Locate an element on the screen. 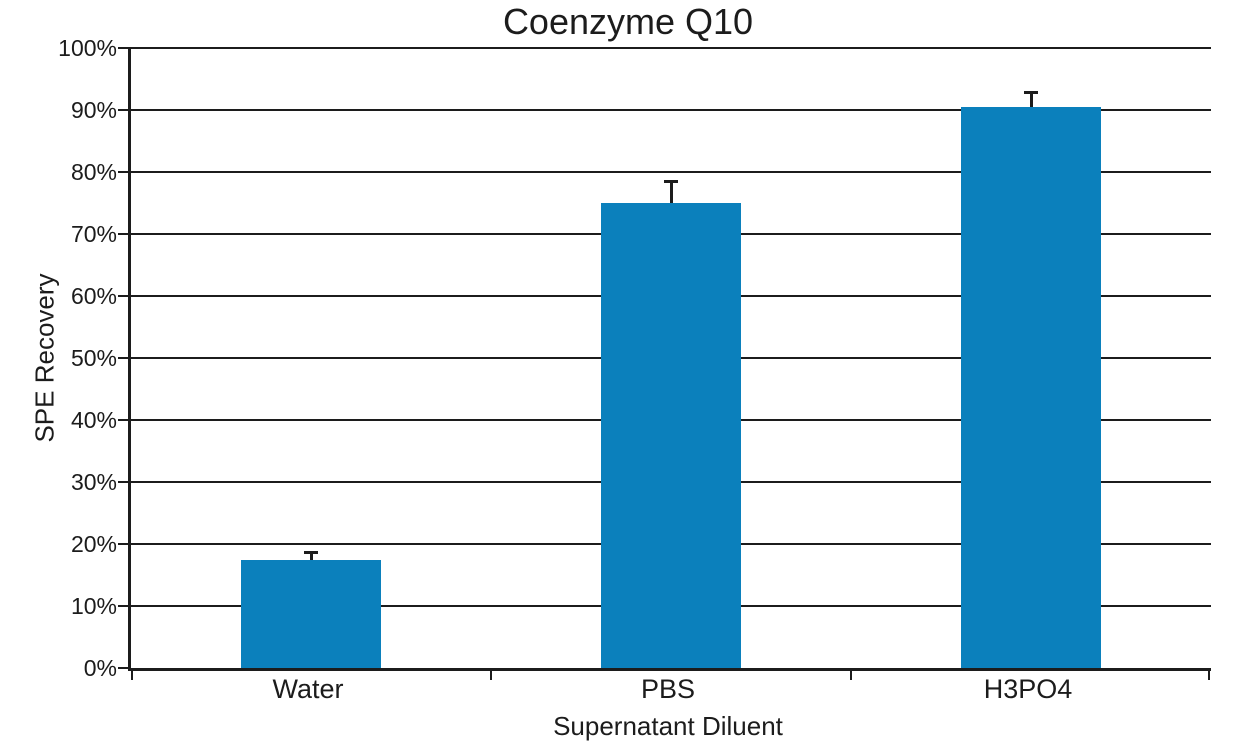 The height and width of the screenshot is (750, 1256). y-tick-label: 30% is located at coordinates (93, 482).